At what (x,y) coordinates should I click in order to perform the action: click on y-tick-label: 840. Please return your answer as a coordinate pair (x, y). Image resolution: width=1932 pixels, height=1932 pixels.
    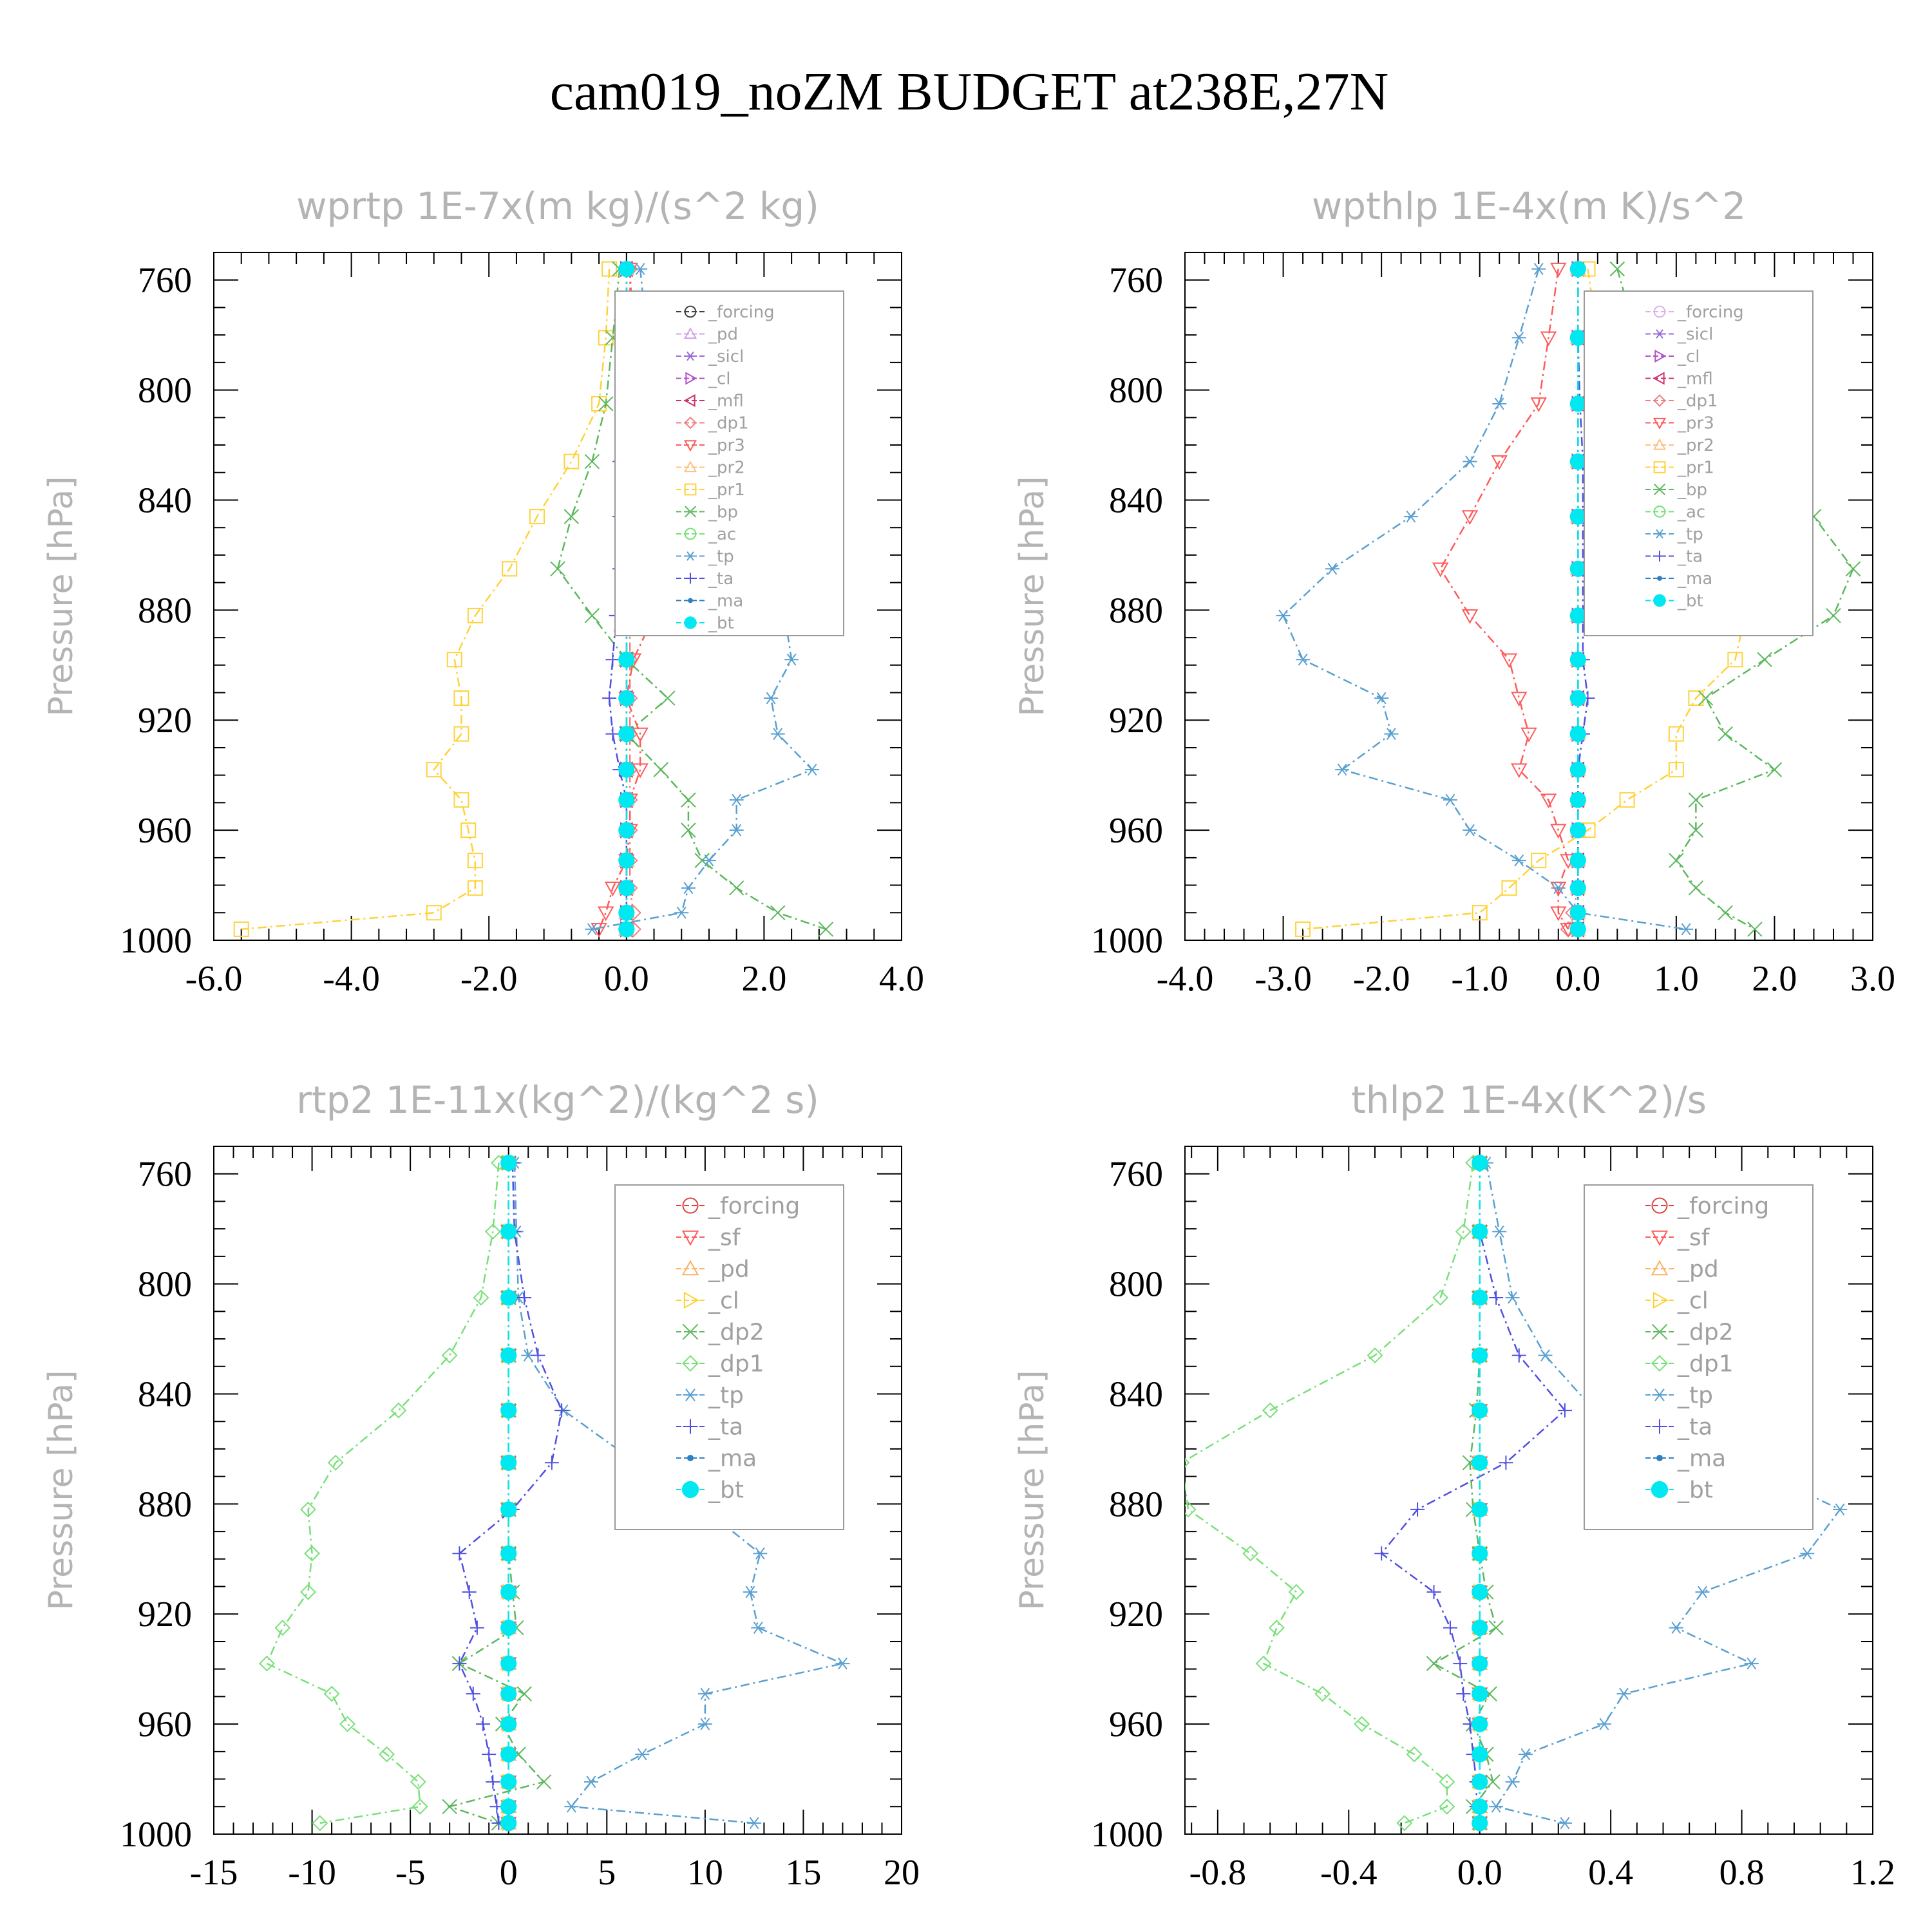
    Looking at the image, I should click on (1136, 500).